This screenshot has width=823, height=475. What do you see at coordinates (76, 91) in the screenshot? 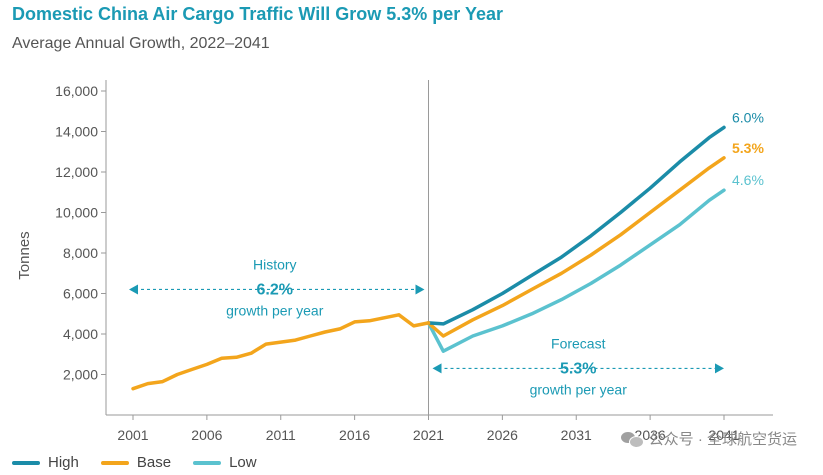
I see `y-tick-label: 16,000` at bounding box center [76, 91].